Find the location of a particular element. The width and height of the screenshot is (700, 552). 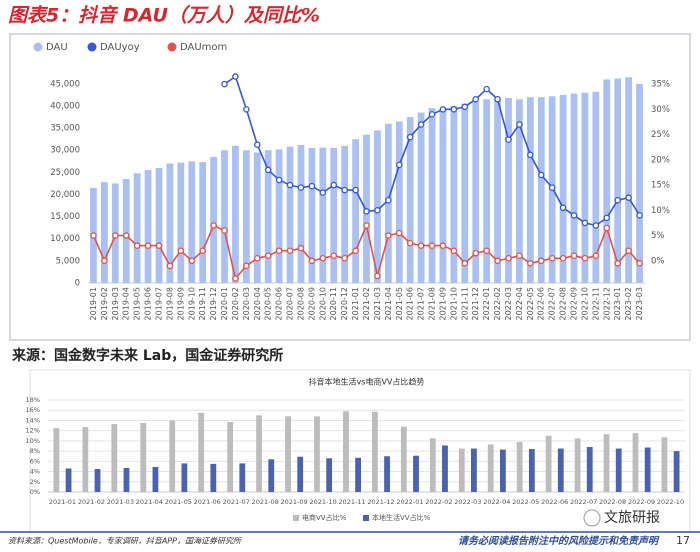

x-tick-label: 2021-09 is located at coordinates (442, 303).